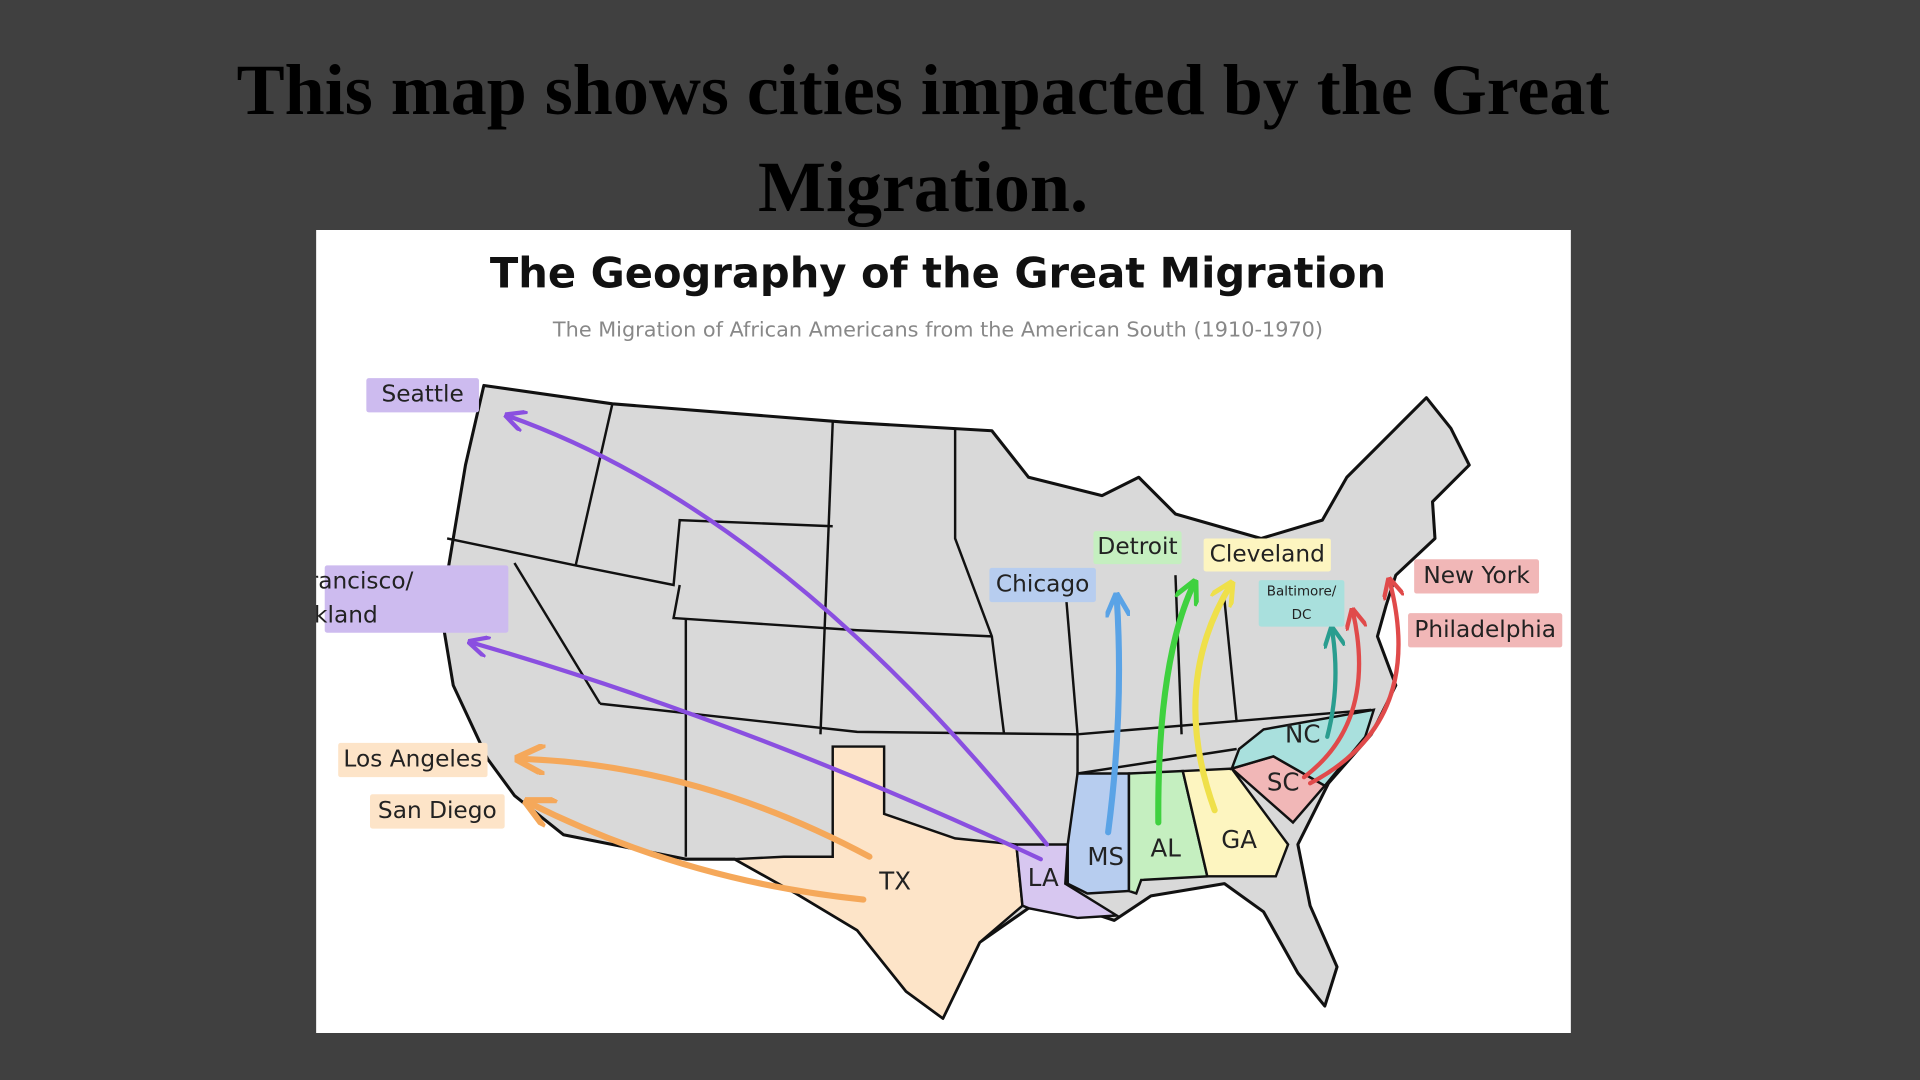 The width and height of the screenshot is (1920, 1080). I want to click on state-ms, so click(1098, 833).